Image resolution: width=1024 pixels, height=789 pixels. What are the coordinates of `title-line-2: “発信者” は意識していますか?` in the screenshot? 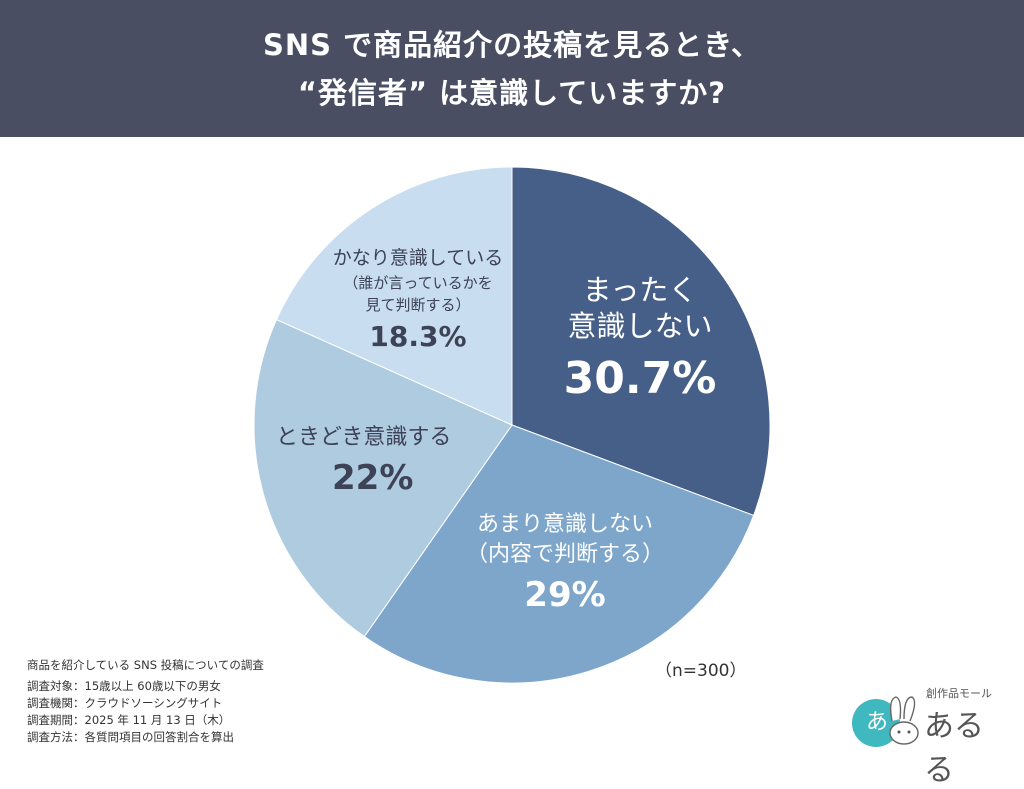 It's located at (512, 92).